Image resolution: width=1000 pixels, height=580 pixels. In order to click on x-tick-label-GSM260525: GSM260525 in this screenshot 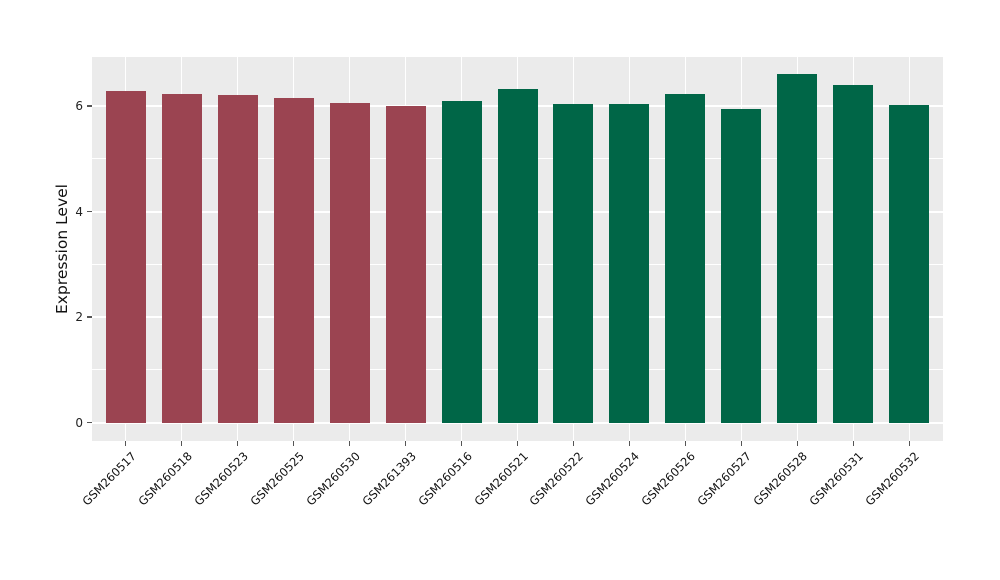, I will do `click(277, 479)`.